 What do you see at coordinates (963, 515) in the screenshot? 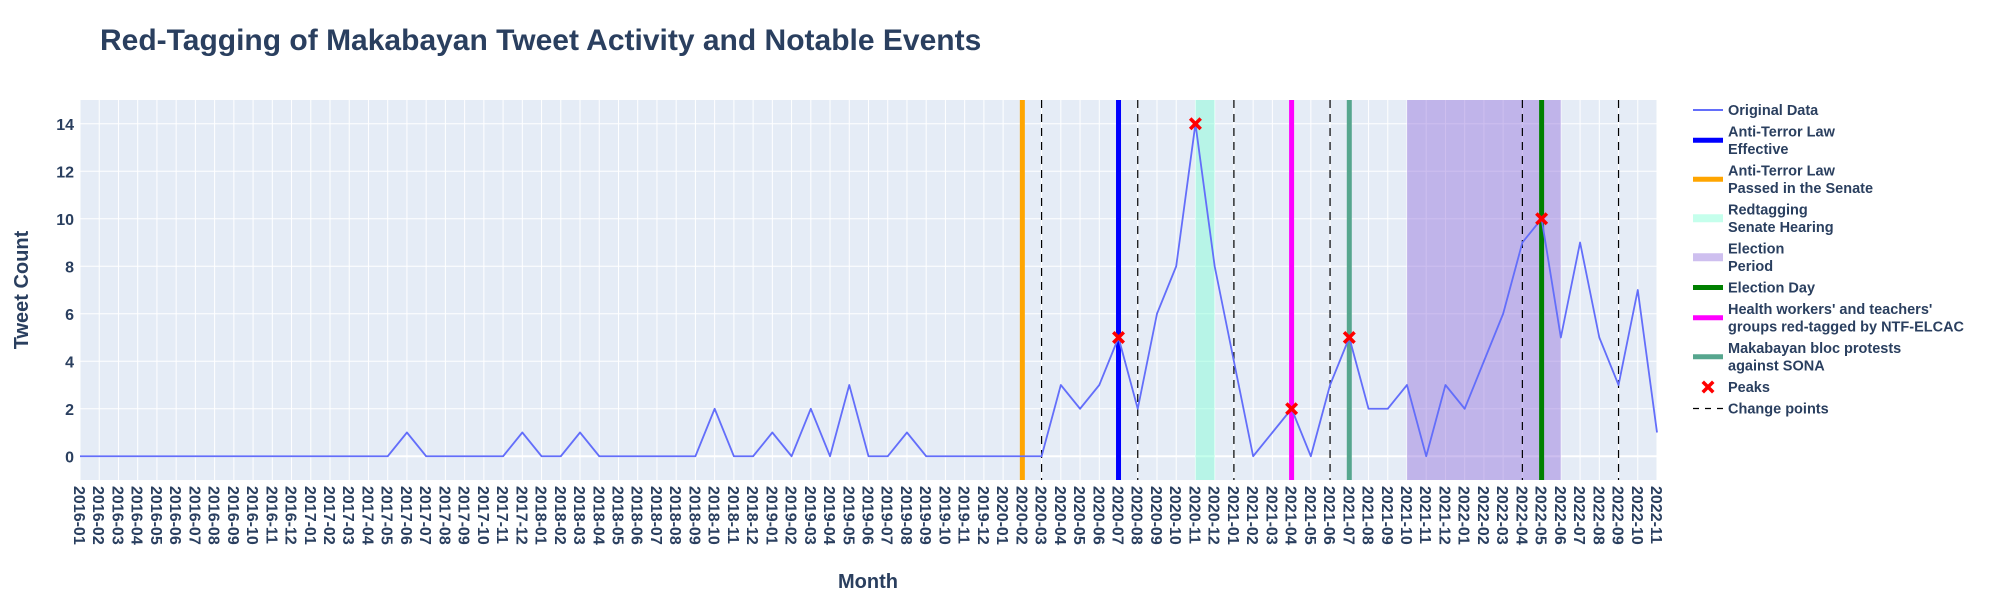
I see `x-tick-label: 2019-11` at bounding box center [963, 515].